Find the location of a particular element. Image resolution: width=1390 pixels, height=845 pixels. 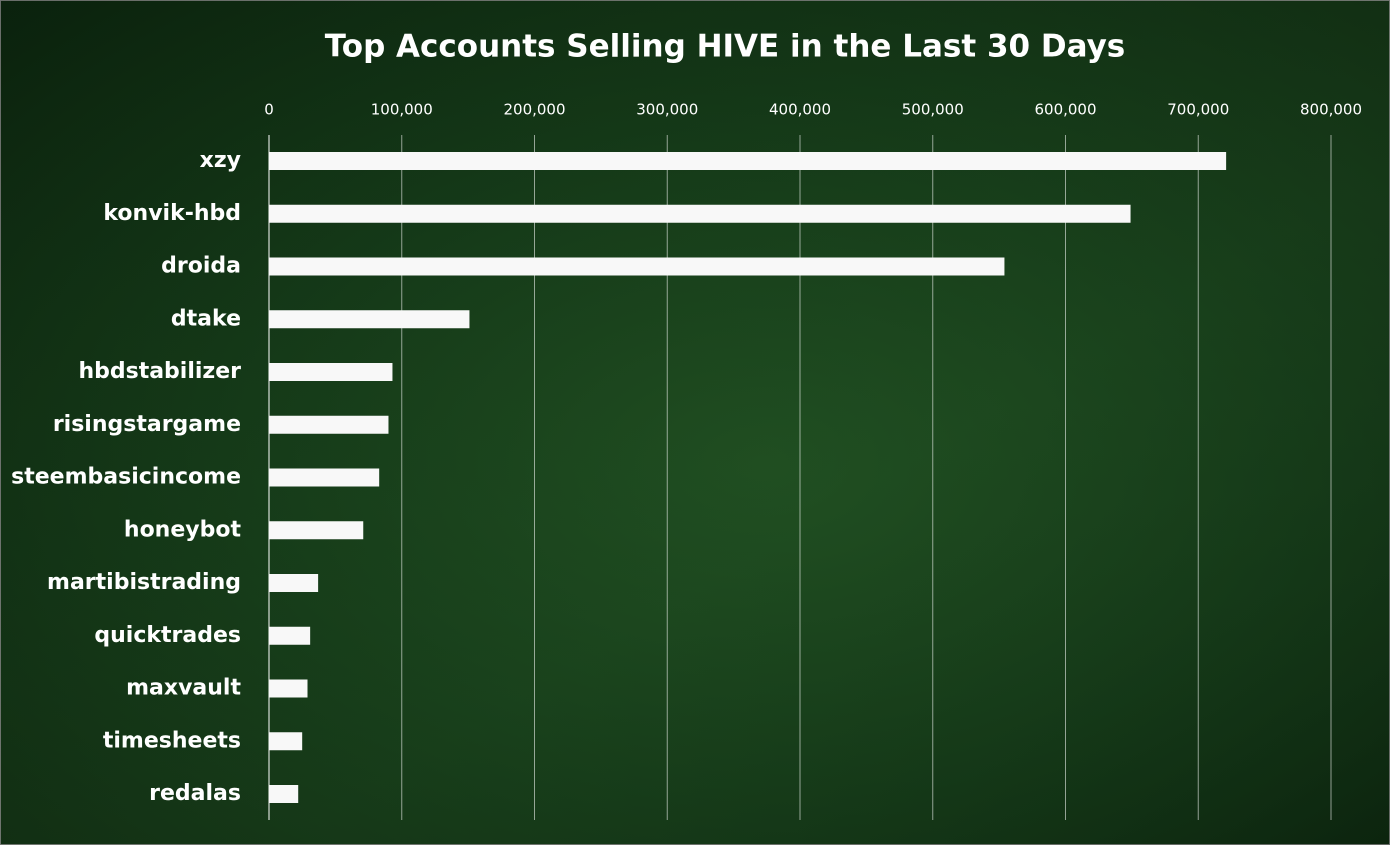

y-tick-label: konvik-hbd is located at coordinates (172, 213).